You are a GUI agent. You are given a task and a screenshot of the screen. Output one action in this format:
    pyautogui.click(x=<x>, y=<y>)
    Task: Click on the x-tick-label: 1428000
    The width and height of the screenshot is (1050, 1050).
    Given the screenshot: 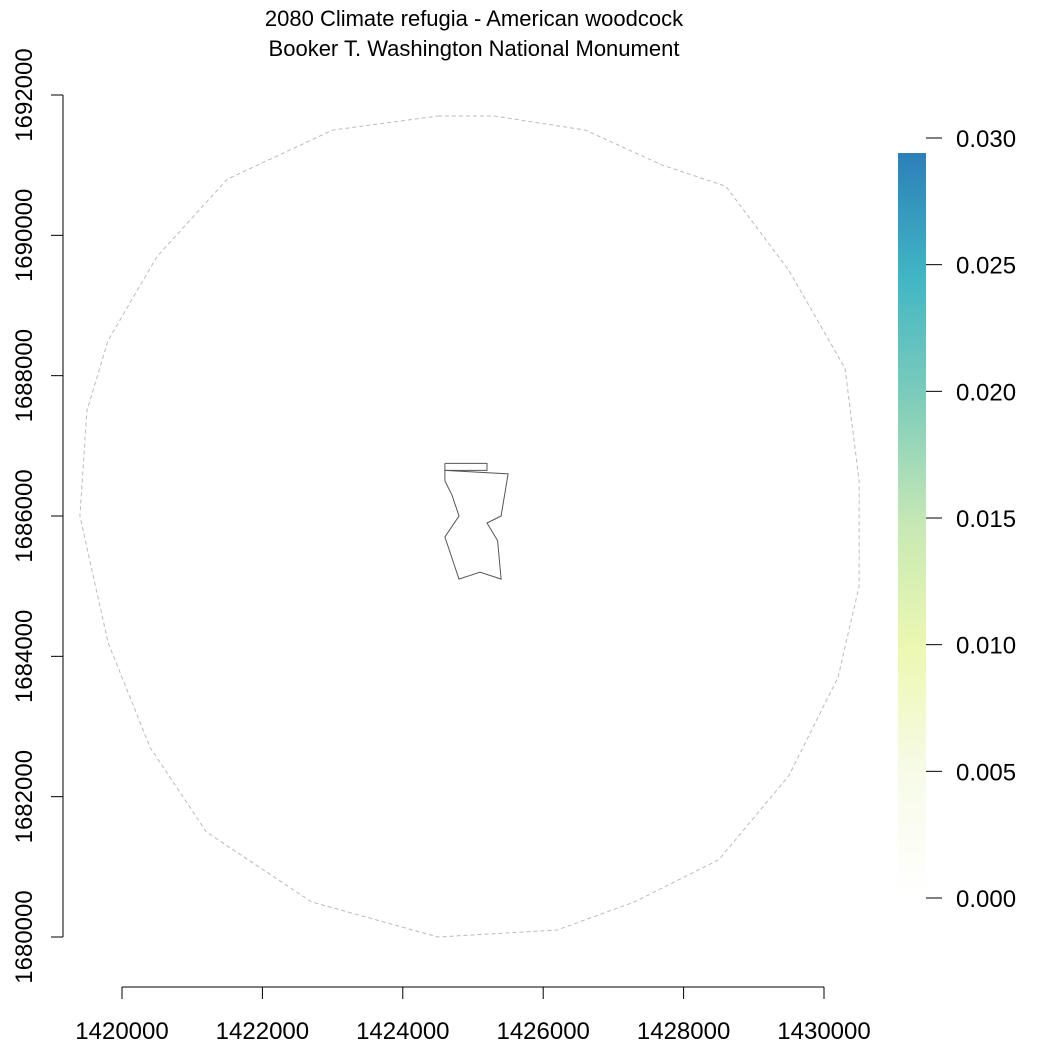 What is the action you would take?
    pyautogui.click(x=683, y=1031)
    